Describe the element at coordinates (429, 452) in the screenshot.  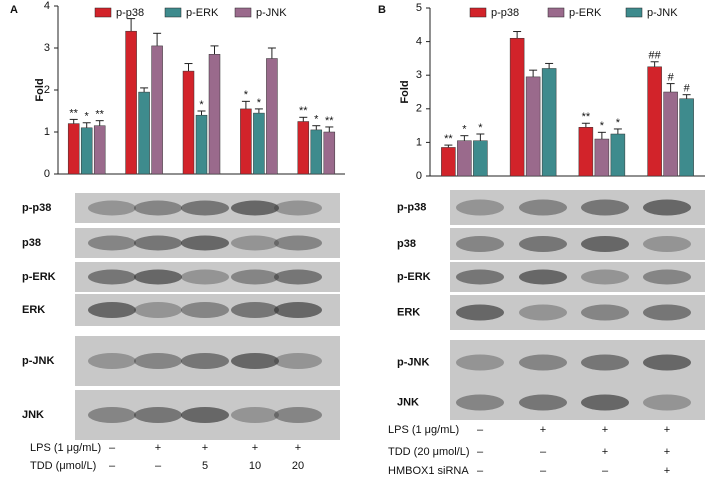
I see `treatment-label: TDD (20 μmol/L)` at that location.